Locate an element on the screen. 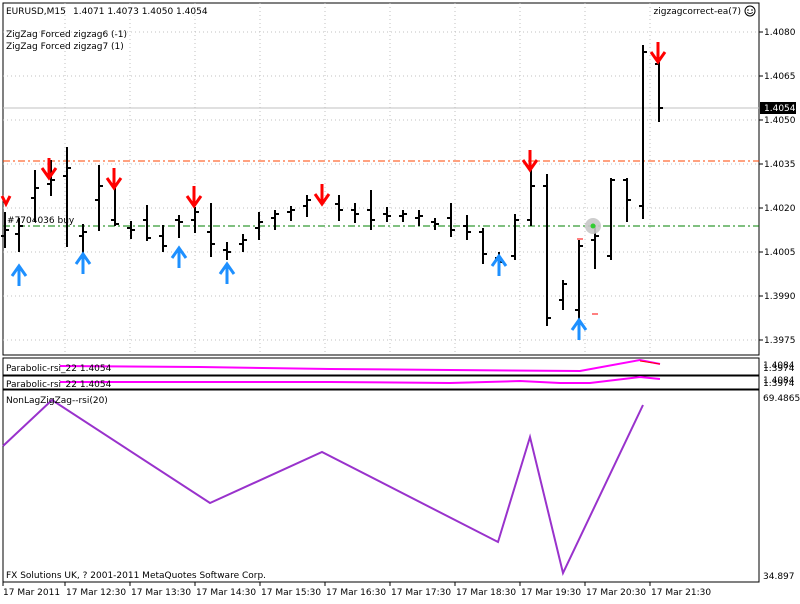  price-label: 1.4020 is located at coordinates (780, 209).